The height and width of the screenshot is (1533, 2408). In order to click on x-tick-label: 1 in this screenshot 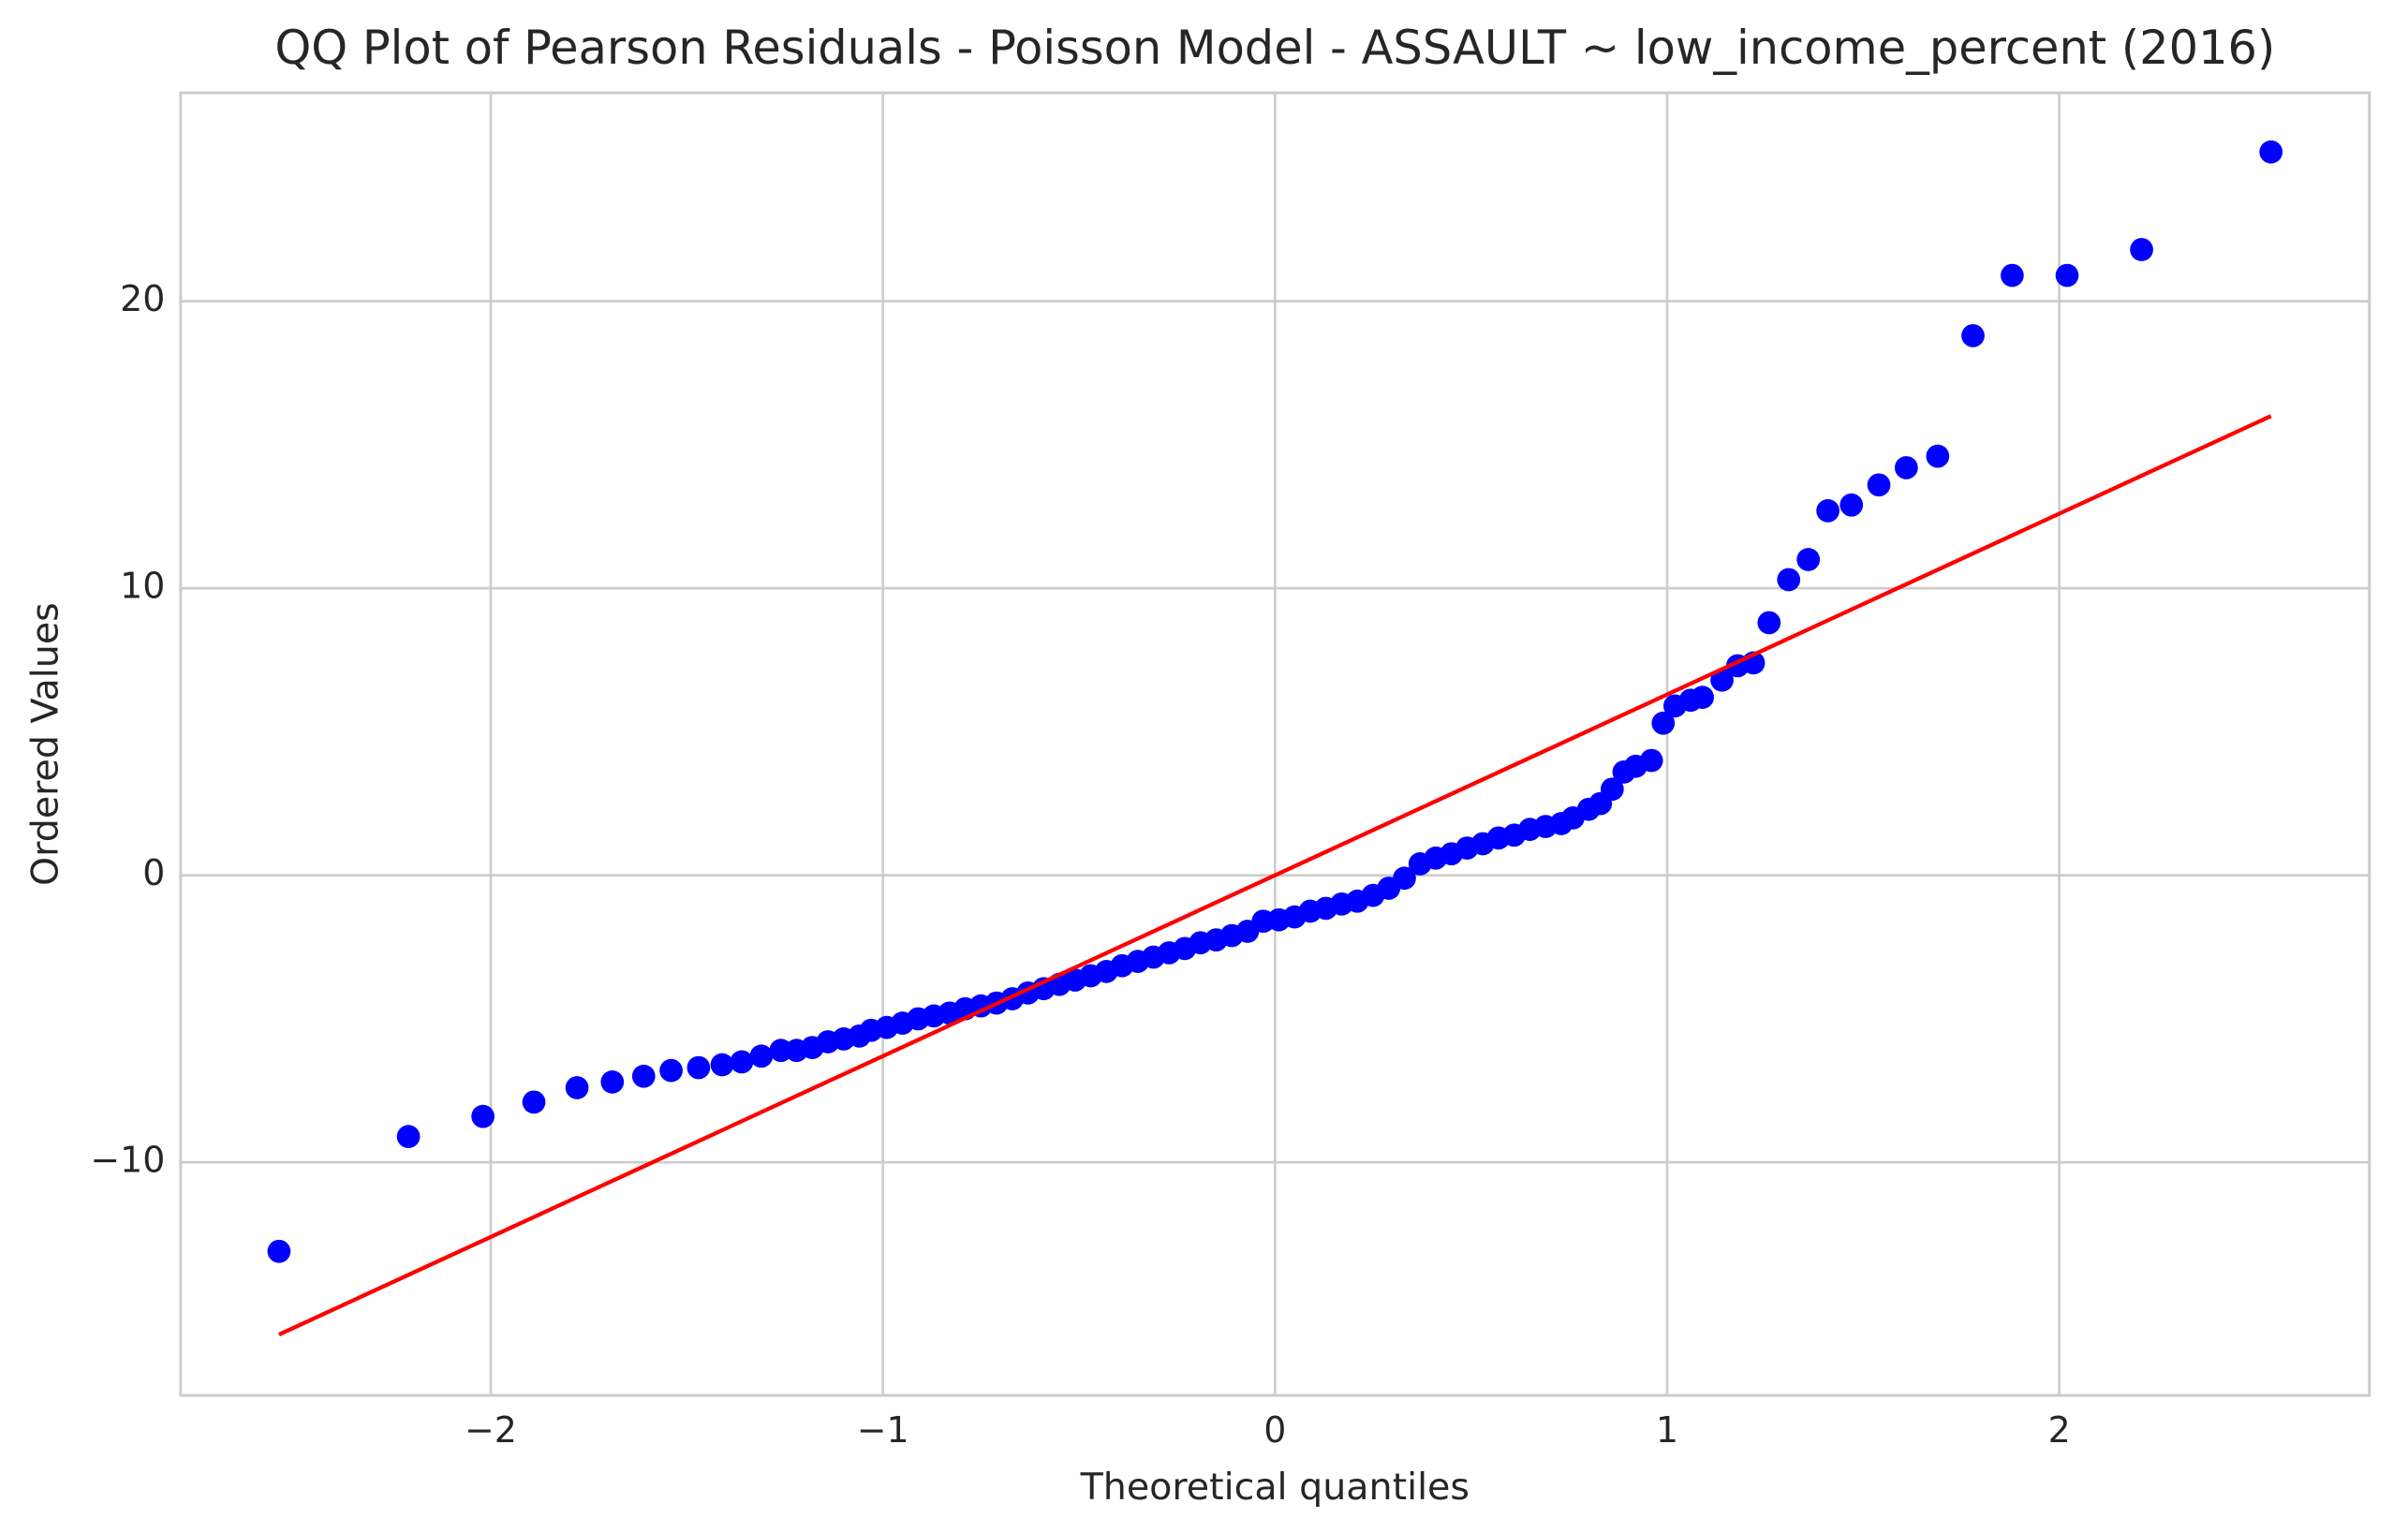, I will do `click(1667, 1430)`.